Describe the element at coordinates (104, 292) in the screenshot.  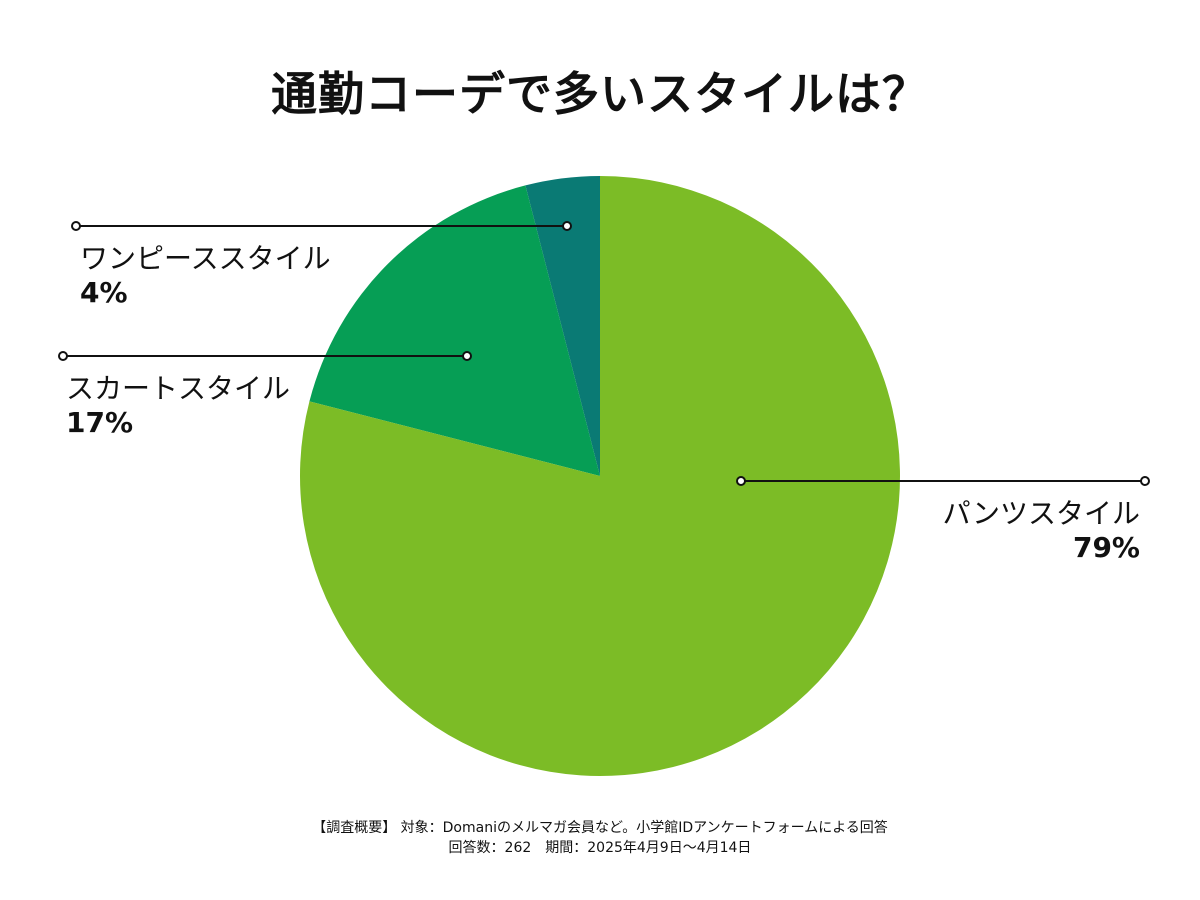
I see `label-onepiece-value: 4%` at that location.